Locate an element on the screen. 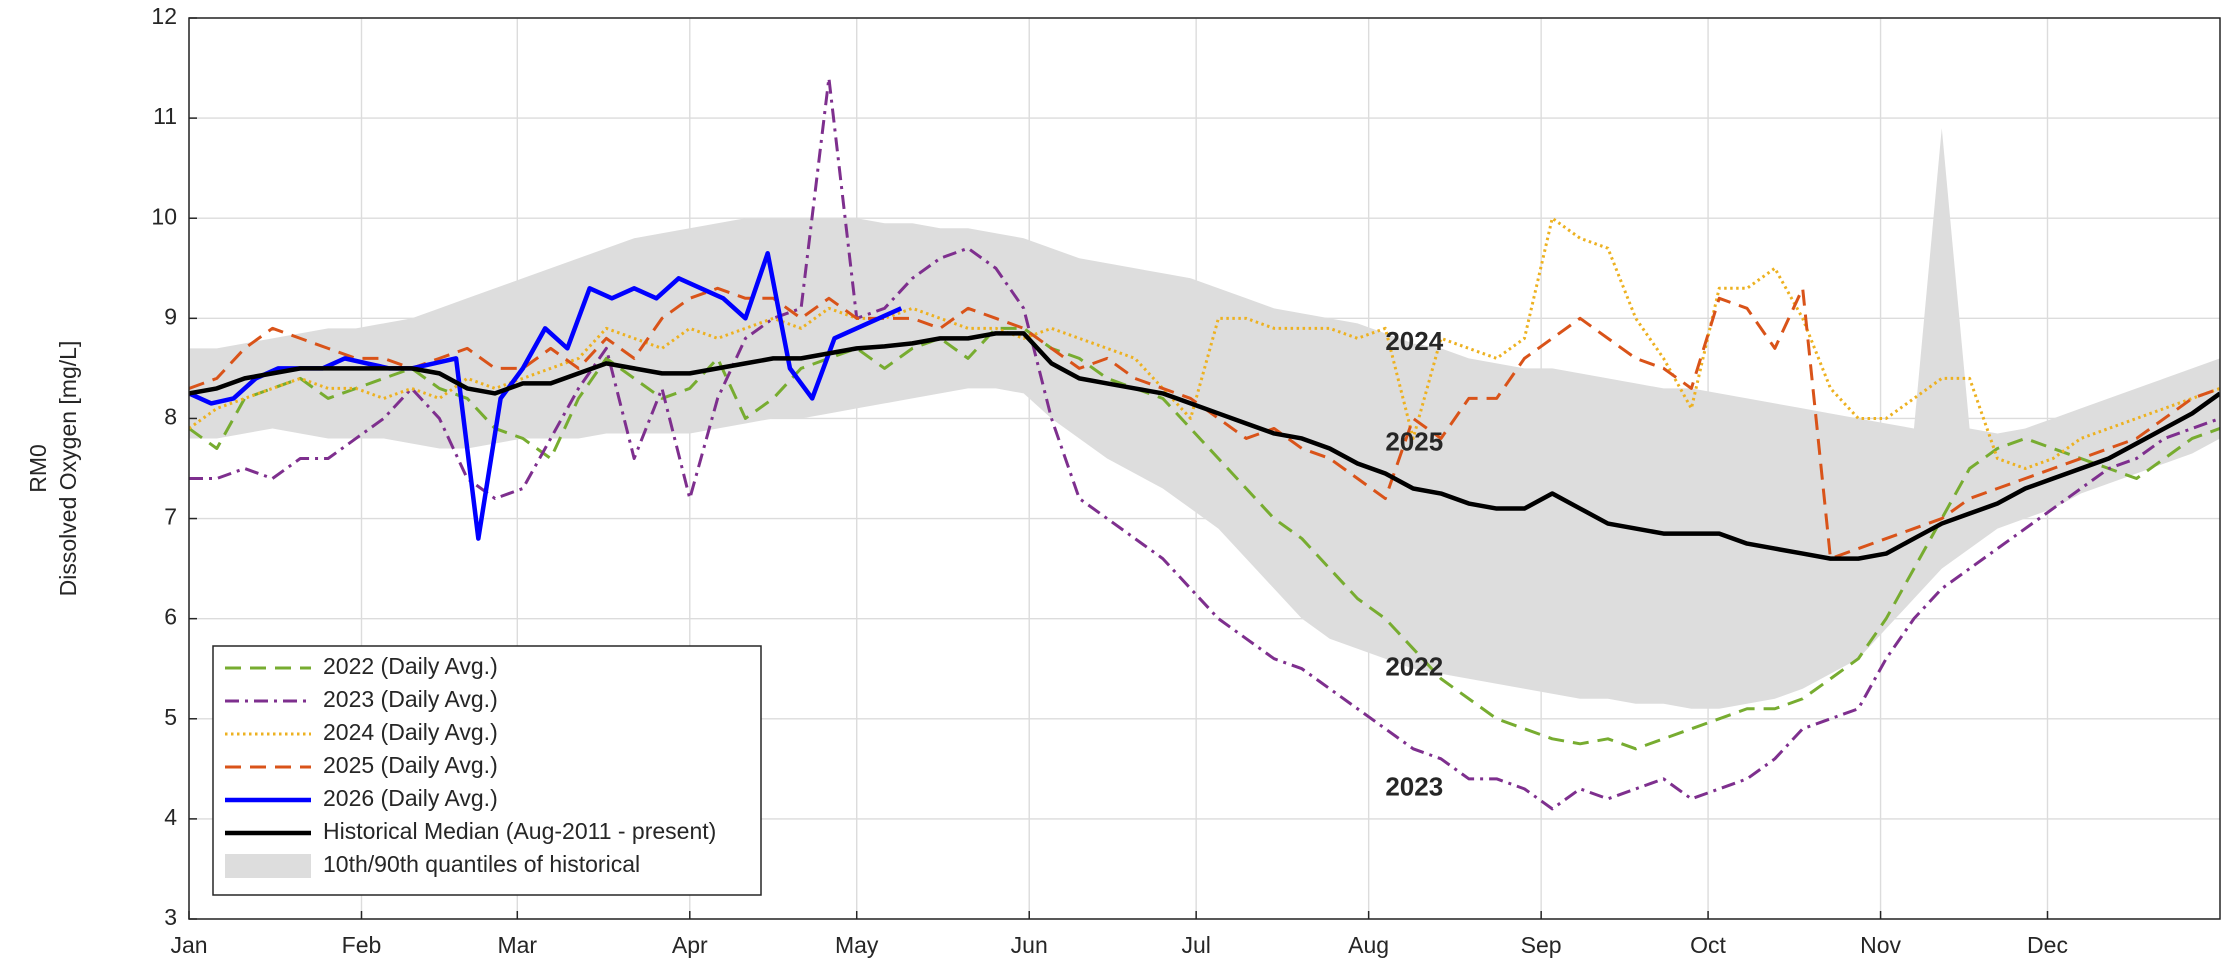 This screenshot has width=2223, height=966. y-tick-label: 9 is located at coordinates (170, 316).